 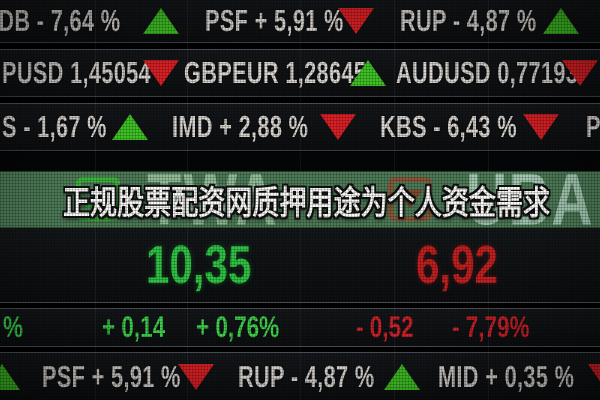 What do you see at coordinates (76, 72) in the screenshot?
I see `ticker-item: PUSD 1,45054` at bounding box center [76, 72].